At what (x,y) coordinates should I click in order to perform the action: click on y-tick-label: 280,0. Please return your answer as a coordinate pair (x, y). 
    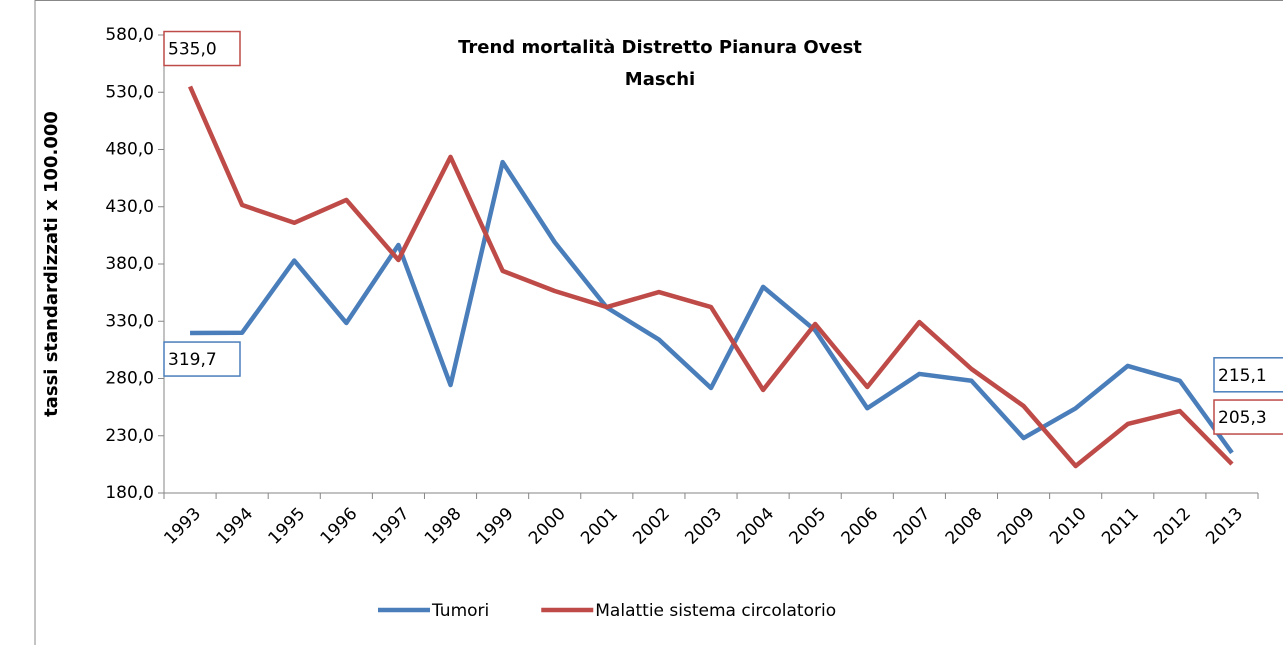
    Looking at the image, I should click on (129, 379).